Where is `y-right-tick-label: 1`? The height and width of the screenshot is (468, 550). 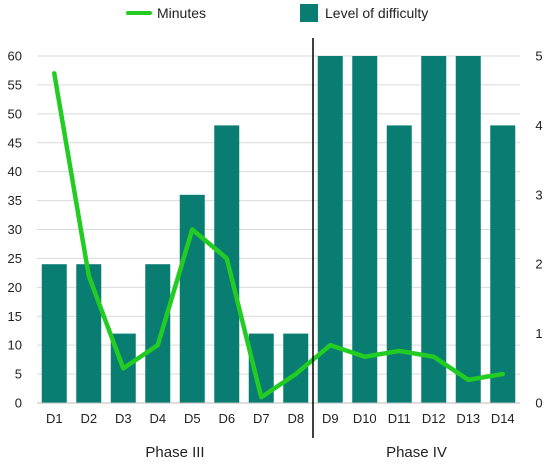 y-right-tick-label: 1 is located at coordinates (538, 333).